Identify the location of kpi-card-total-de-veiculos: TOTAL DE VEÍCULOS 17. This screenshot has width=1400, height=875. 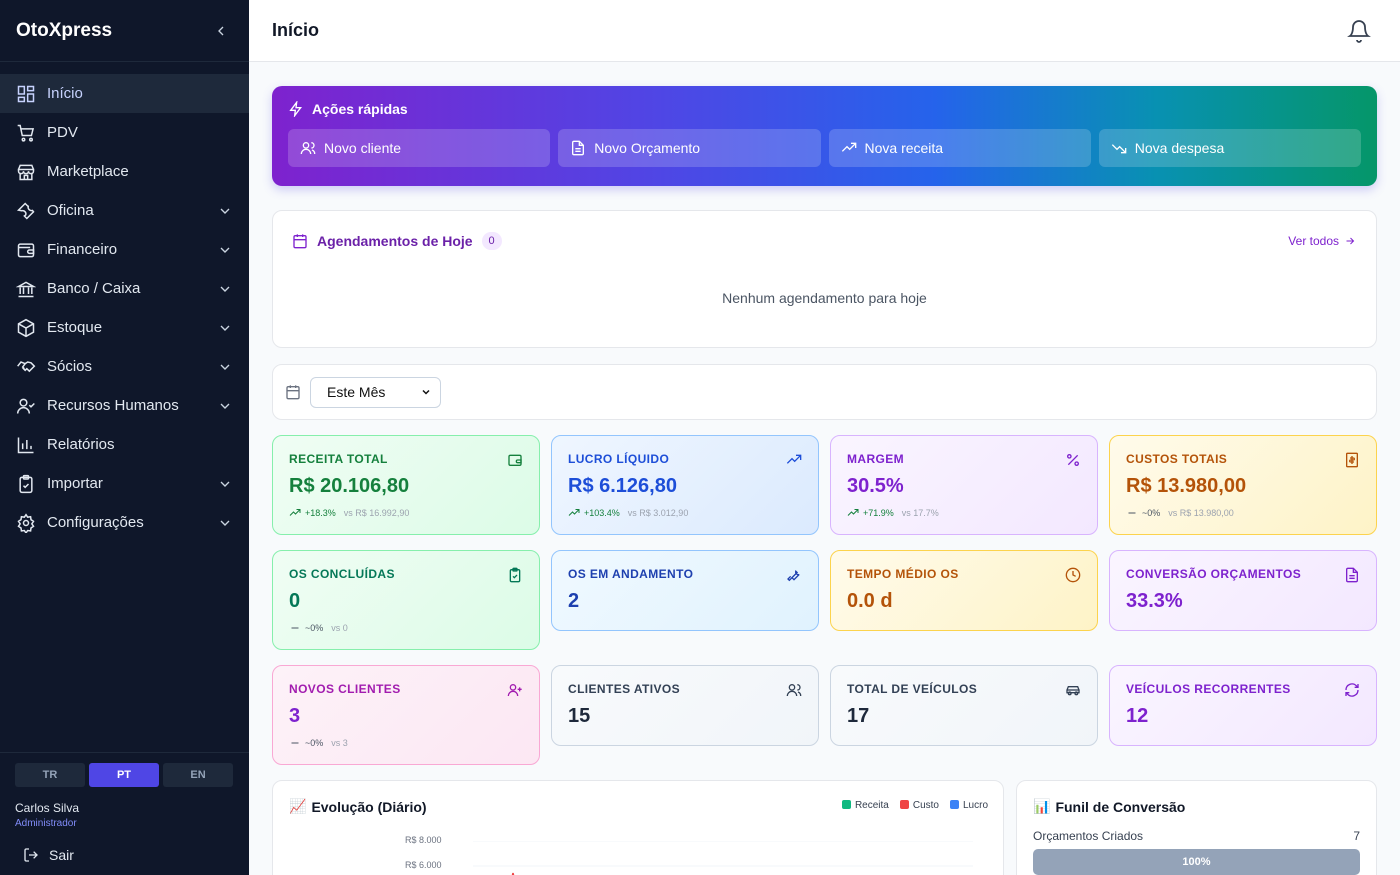
(964, 705).